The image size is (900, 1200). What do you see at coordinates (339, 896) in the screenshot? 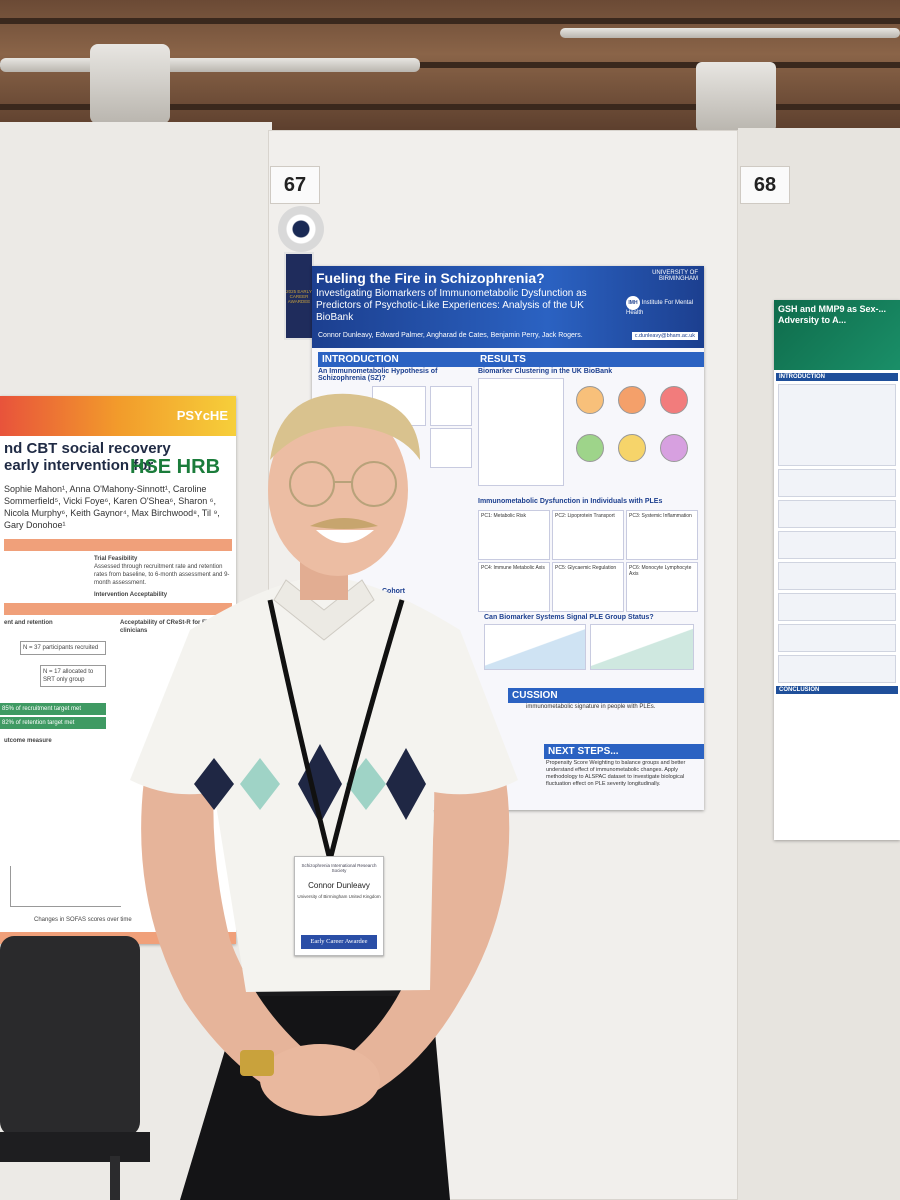
I see `badge-affiliation: University of Birmingham United Kingdom` at bounding box center [339, 896].